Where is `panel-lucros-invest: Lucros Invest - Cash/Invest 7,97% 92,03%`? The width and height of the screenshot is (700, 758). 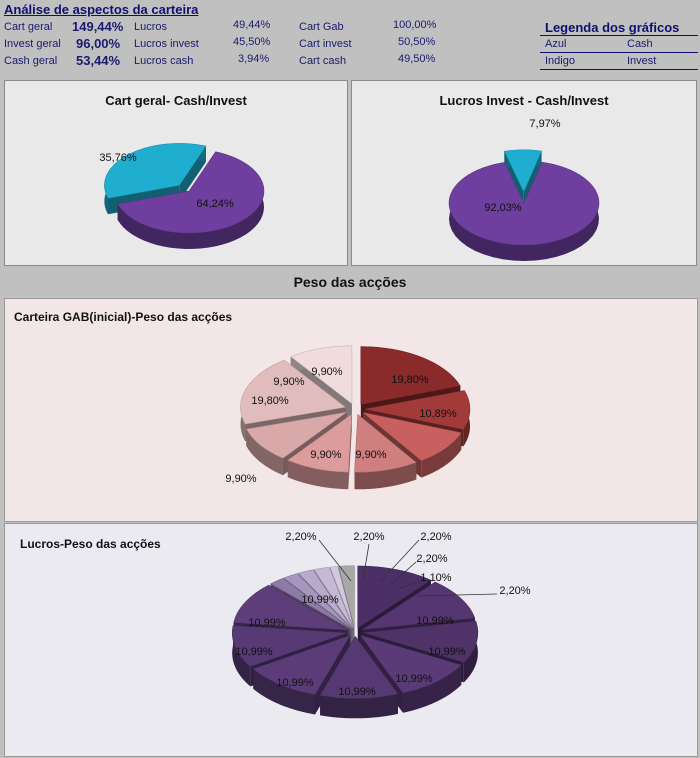 panel-lucros-invest: Lucros Invest - Cash/Invest 7,97% 92,03% is located at coordinates (524, 173).